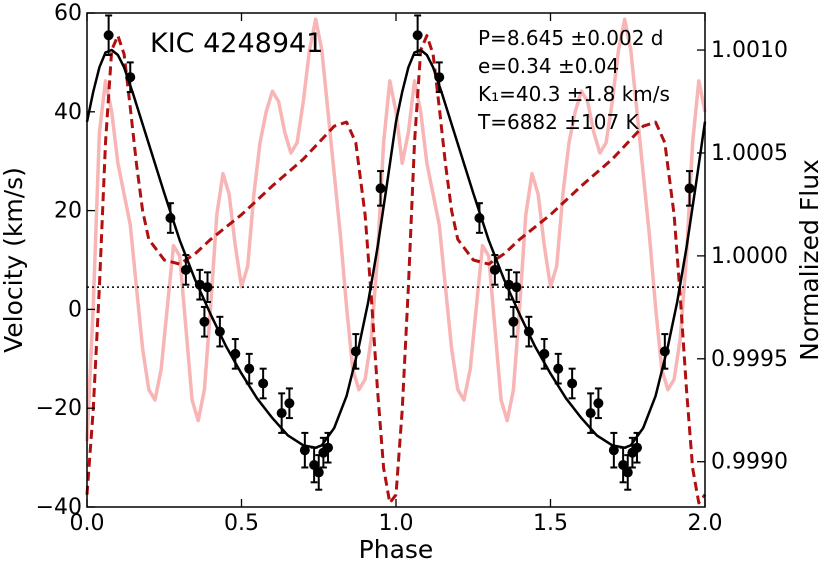  I want to click on x-tick-label: 1.5, so click(550, 523).